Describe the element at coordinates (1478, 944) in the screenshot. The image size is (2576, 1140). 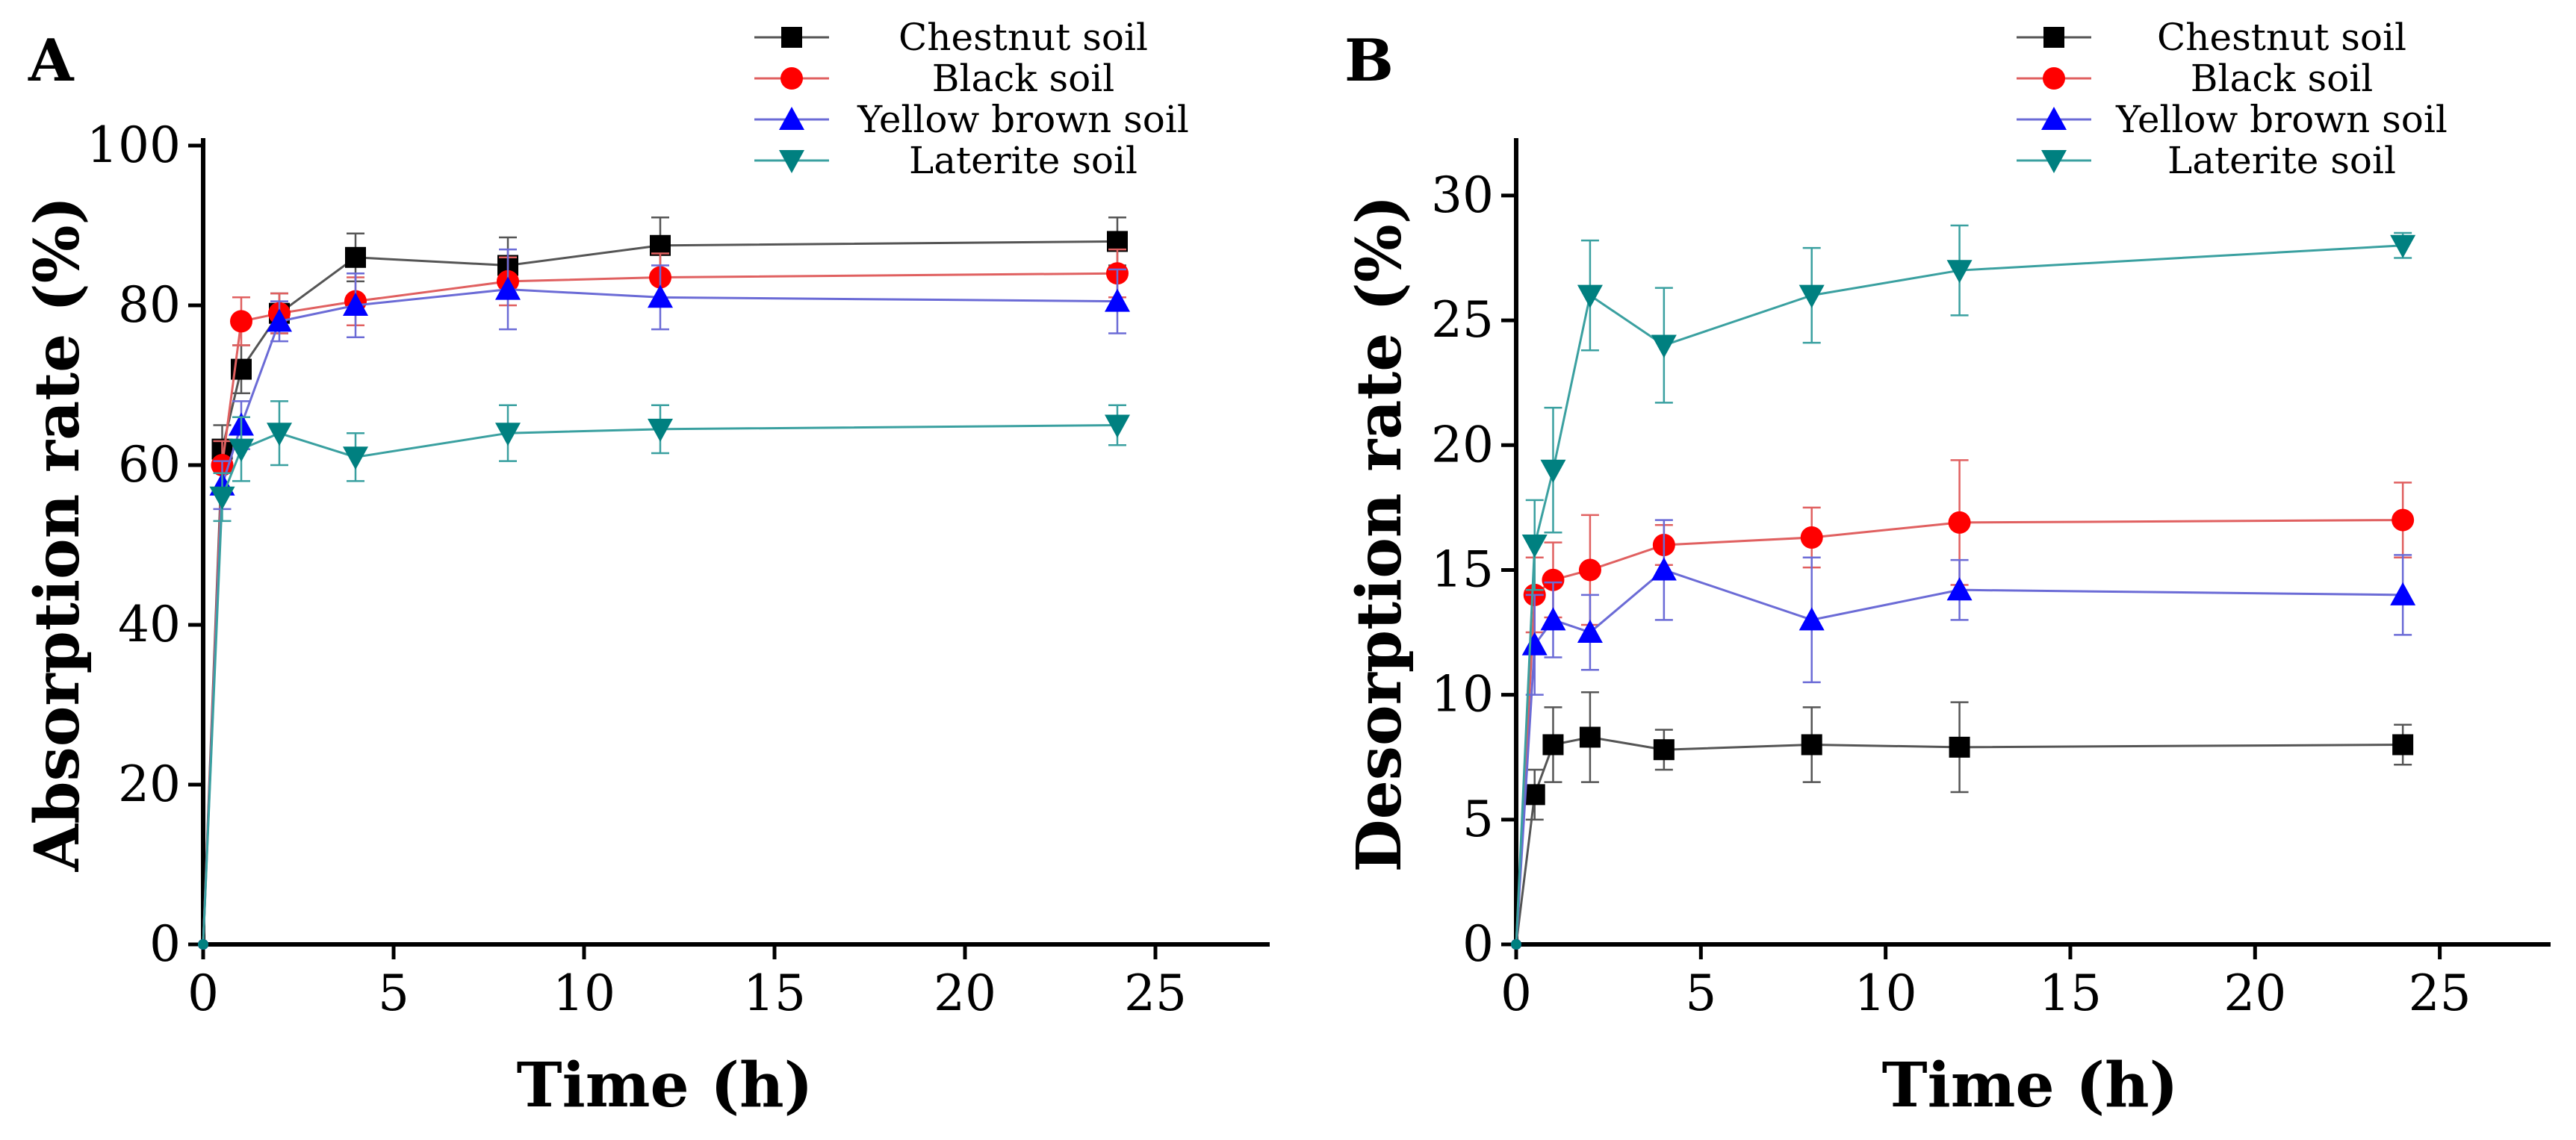
I see `y-tick-label-b: 0` at that location.